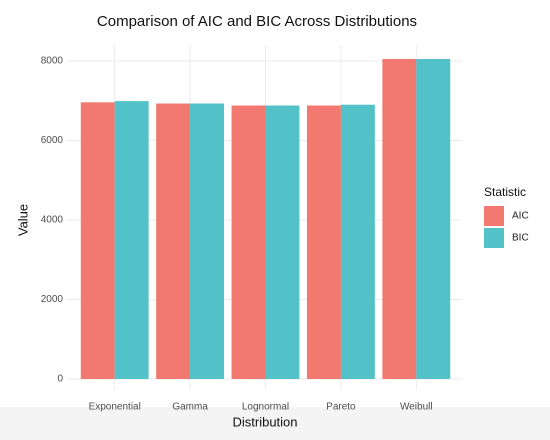  Describe the element at coordinates (115, 407) in the screenshot. I see `x-tick-label: Exponential` at that location.